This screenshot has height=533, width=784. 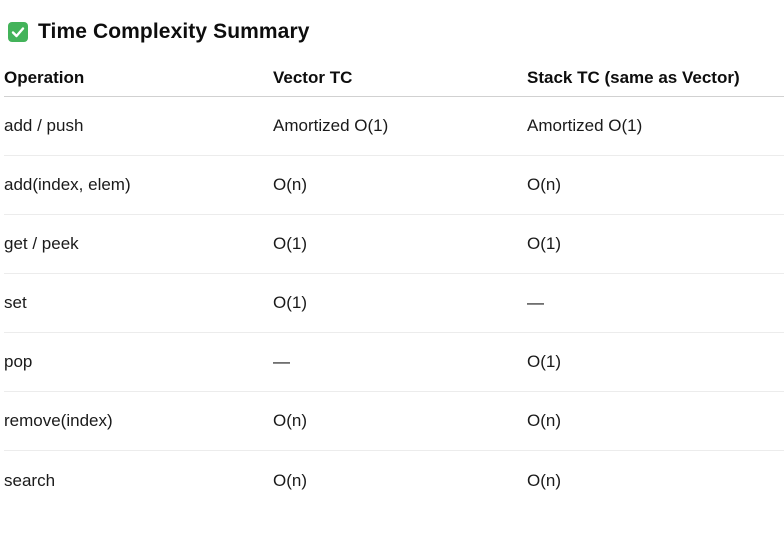 What do you see at coordinates (174, 31) in the screenshot?
I see `heading-title: Time Complexity Summary` at bounding box center [174, 31].